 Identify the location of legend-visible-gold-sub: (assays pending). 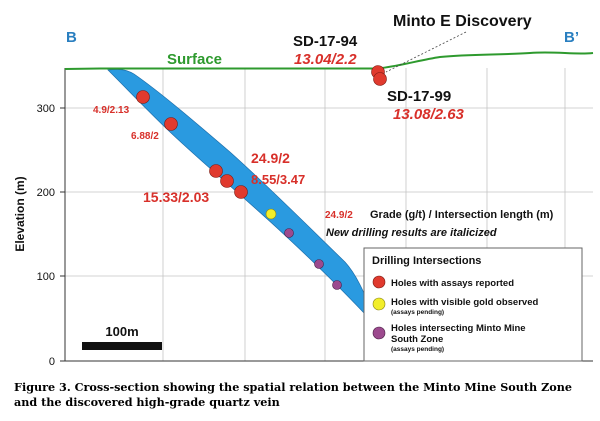
(417, 312).